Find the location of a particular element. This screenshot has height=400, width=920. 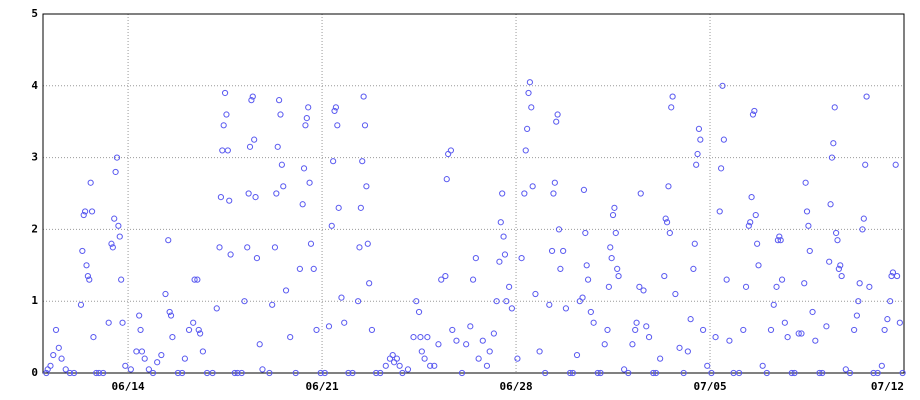

y-tick-label: 1 is located at coordinates (34, 300).